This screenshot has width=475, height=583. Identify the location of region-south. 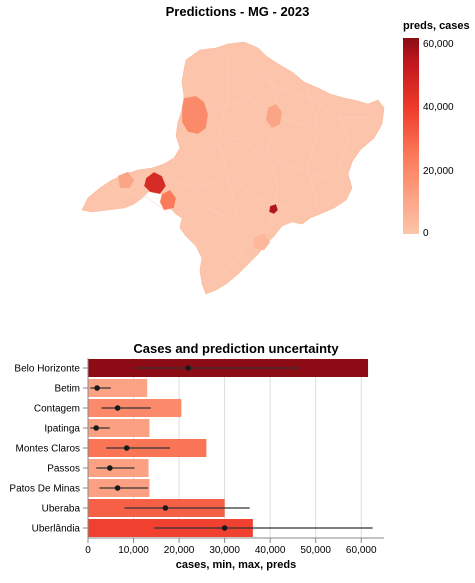
(262, 242).